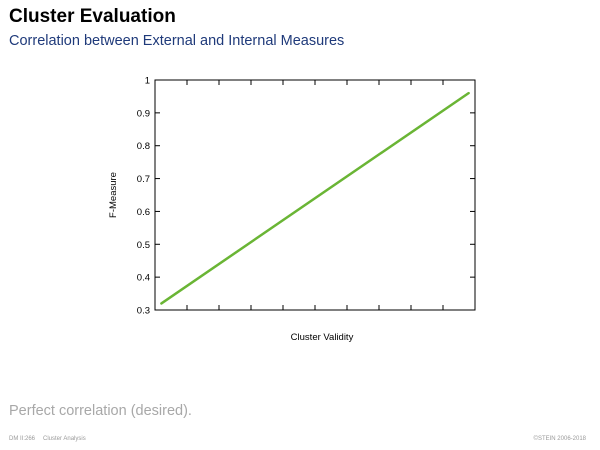  What do you see at coordinates (143, 113) in the screenshot?
I see `y-tick-label: 0.9` at bounding box center [143, 113].